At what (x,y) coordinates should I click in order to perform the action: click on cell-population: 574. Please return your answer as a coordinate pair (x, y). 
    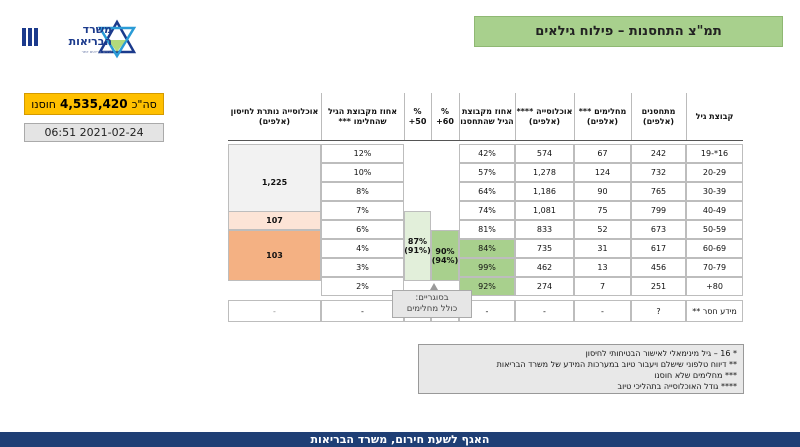
    Looking at the image, I should click on (544, 153).